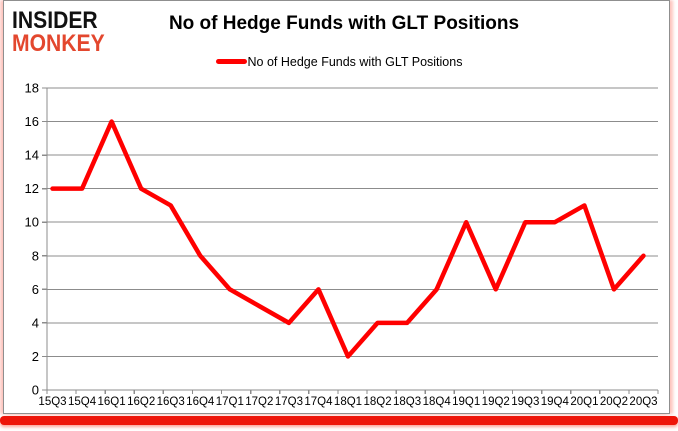  What do you see at coordinates (32, 121) in the screenshot?
I see `y-tick-label: 16` at bounding box center [32, 121].